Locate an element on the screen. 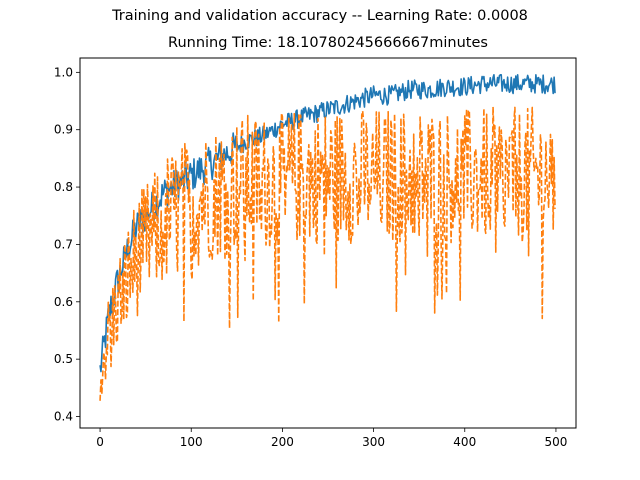 The image size is (640, 480). y-tick-label: 0.9 is located at coordinates (63, 130).